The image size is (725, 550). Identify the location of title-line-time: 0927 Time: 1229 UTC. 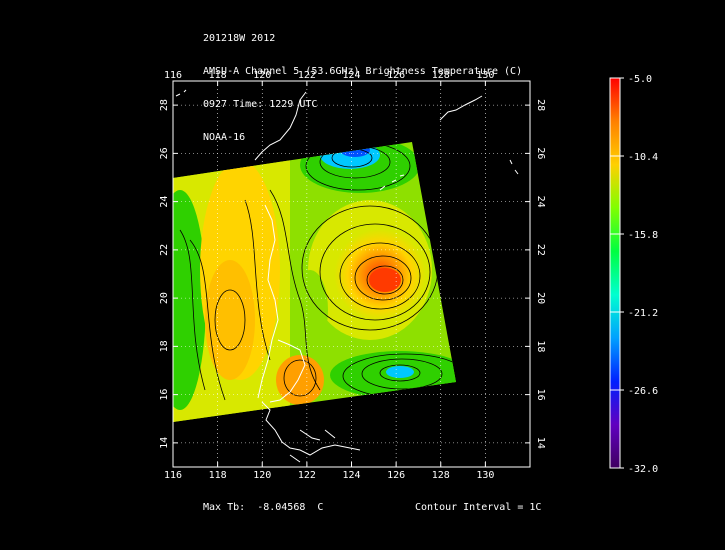
(260, 104).